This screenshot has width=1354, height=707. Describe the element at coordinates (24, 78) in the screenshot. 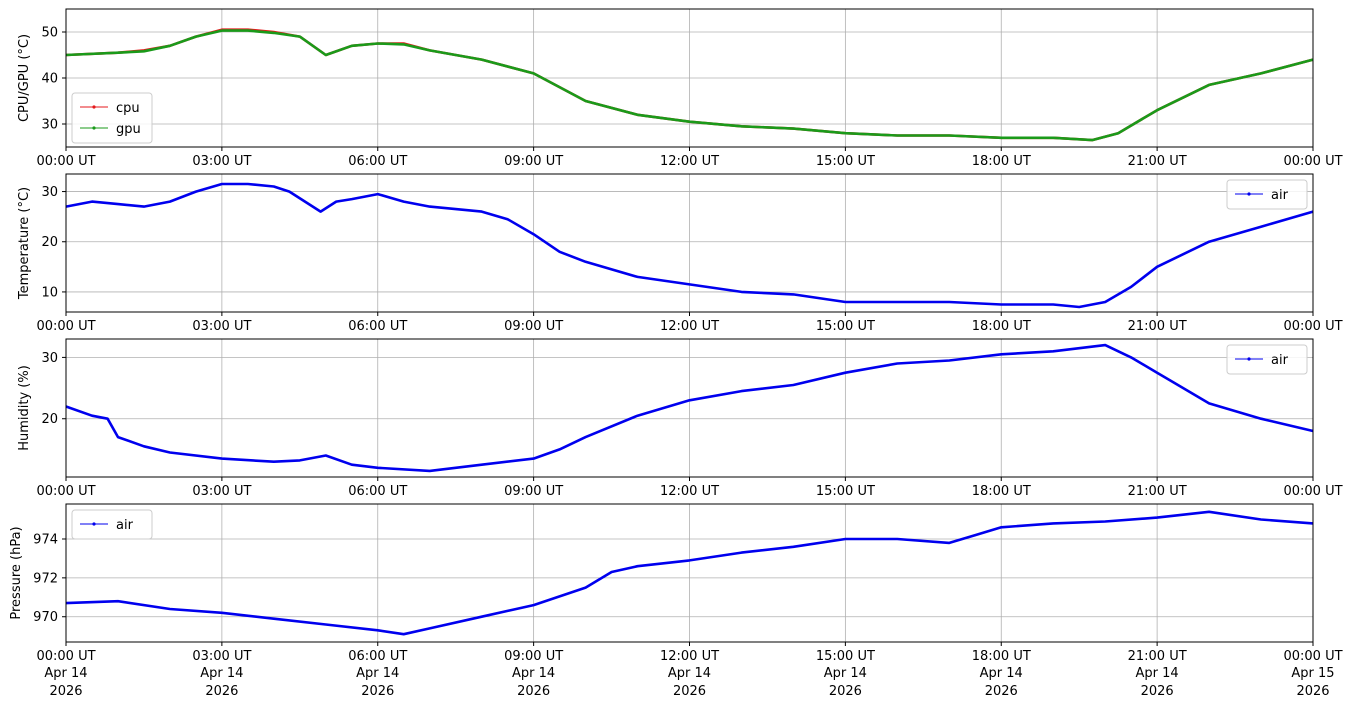

I see `y-axis-label: CPU/GPU (°C)` at that location.